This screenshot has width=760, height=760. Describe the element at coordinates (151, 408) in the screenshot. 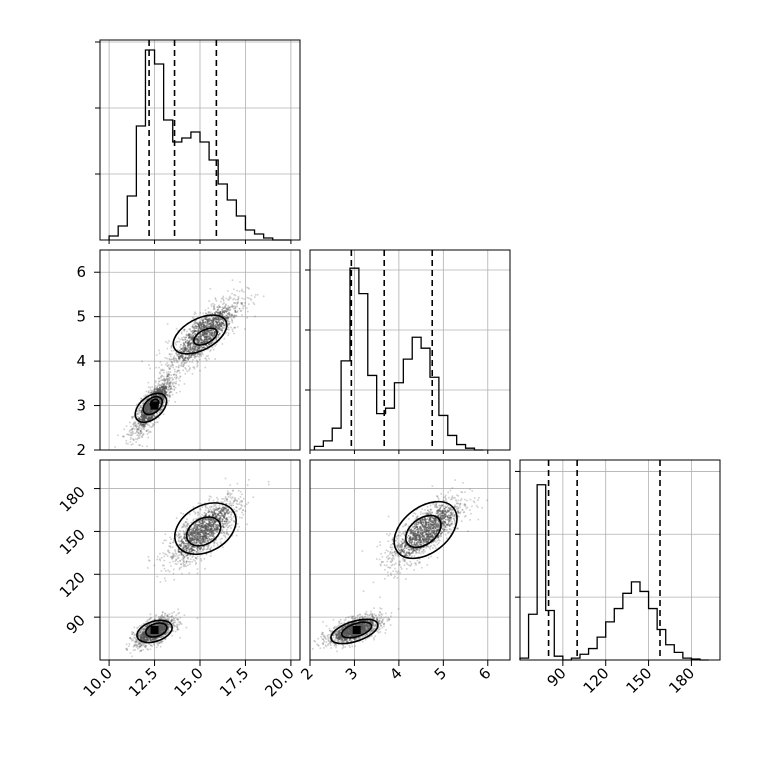

I see `density-contour` at that location.